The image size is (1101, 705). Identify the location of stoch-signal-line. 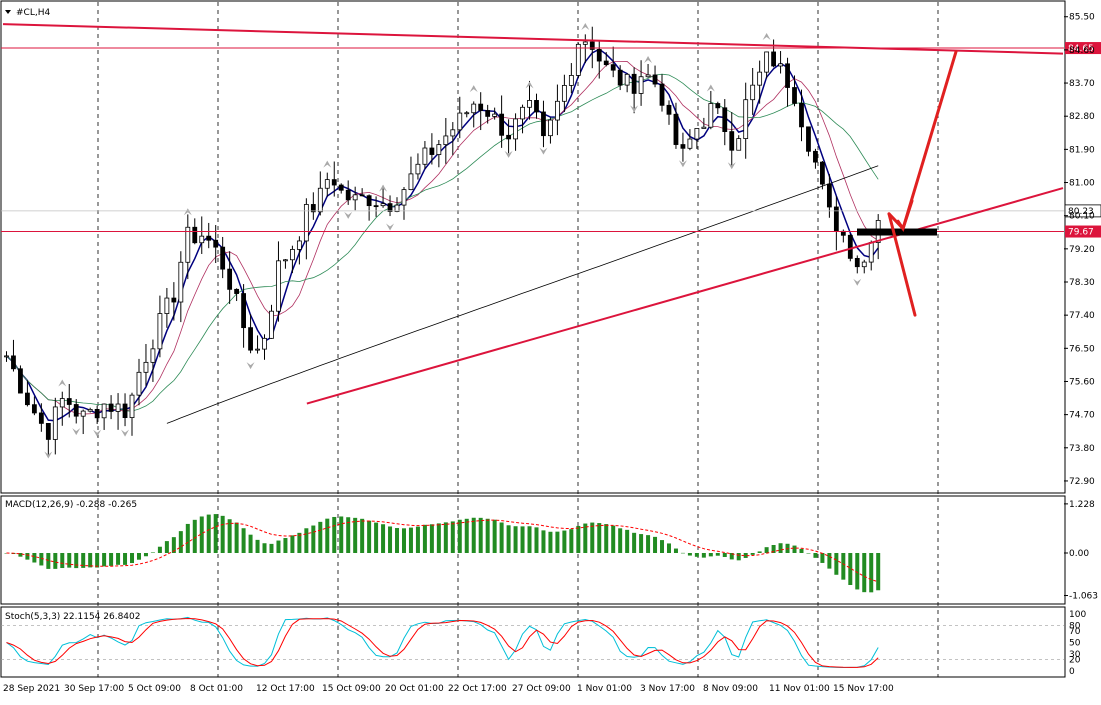
(442, 642).